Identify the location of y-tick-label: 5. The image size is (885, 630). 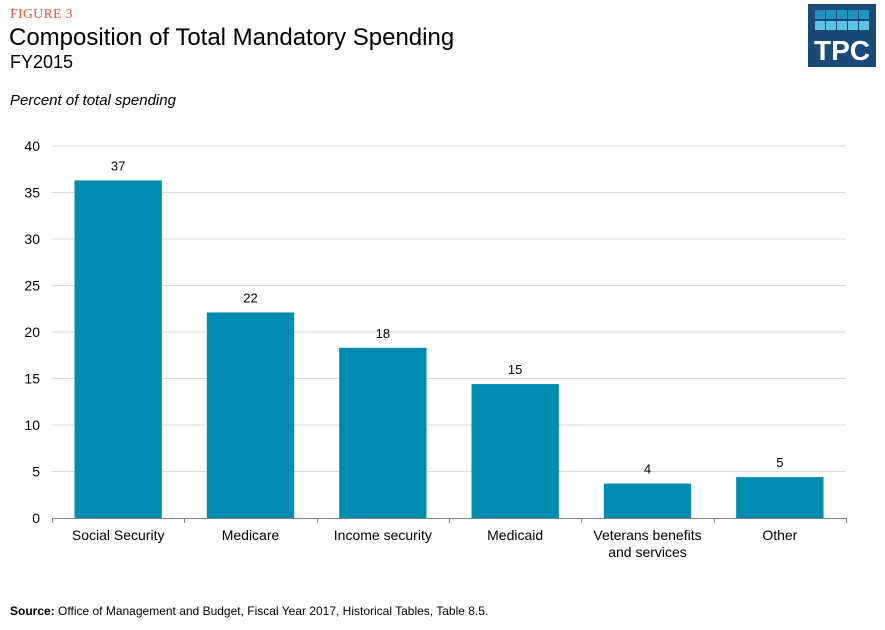
(36, 472).